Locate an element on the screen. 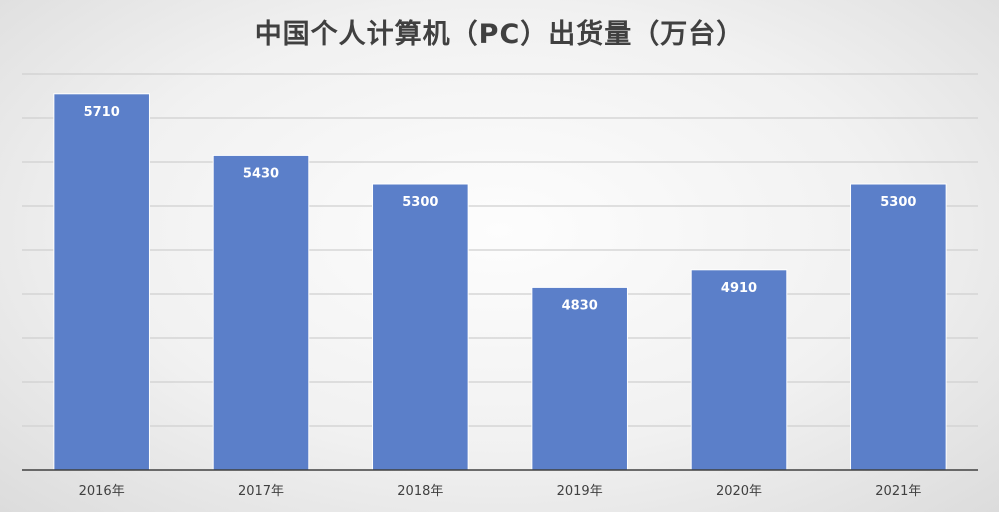  x-tick-labels: 2016年 2017年 2018年 2019年 2020年 2021年 is located at coordinates (500, 491).